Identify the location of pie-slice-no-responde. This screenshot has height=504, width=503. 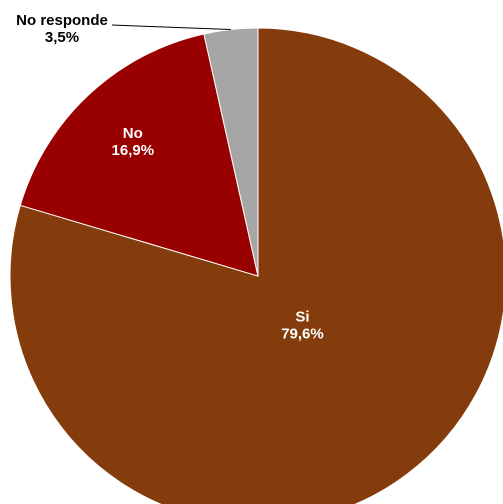
(231, 152).